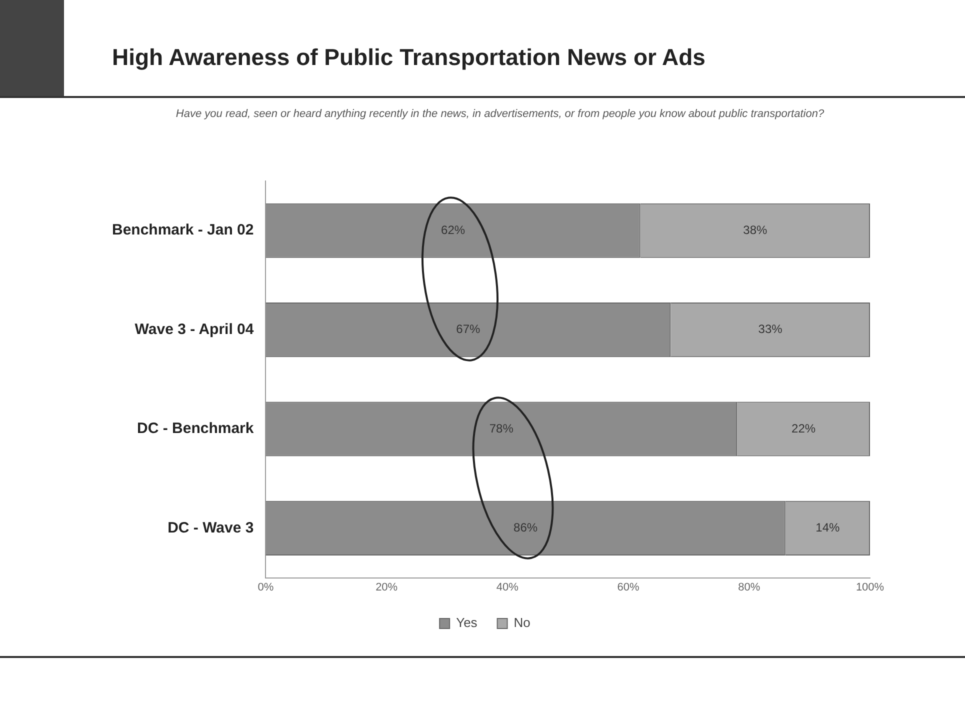 The width and height of the screenshot is (965, 726). I want to click on data-label: 14%, so click(828, 527).